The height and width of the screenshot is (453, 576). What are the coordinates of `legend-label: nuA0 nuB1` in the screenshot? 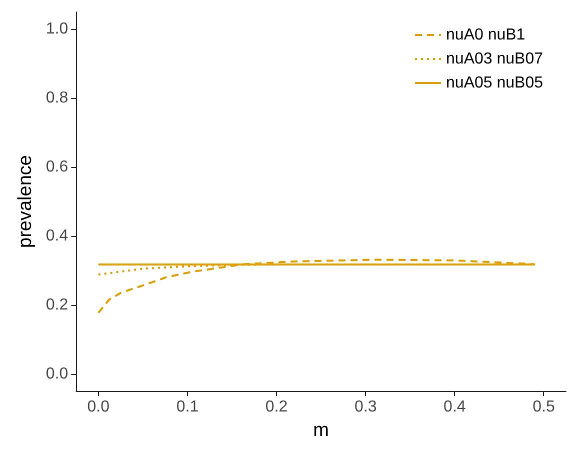 It's located at (486, 35).